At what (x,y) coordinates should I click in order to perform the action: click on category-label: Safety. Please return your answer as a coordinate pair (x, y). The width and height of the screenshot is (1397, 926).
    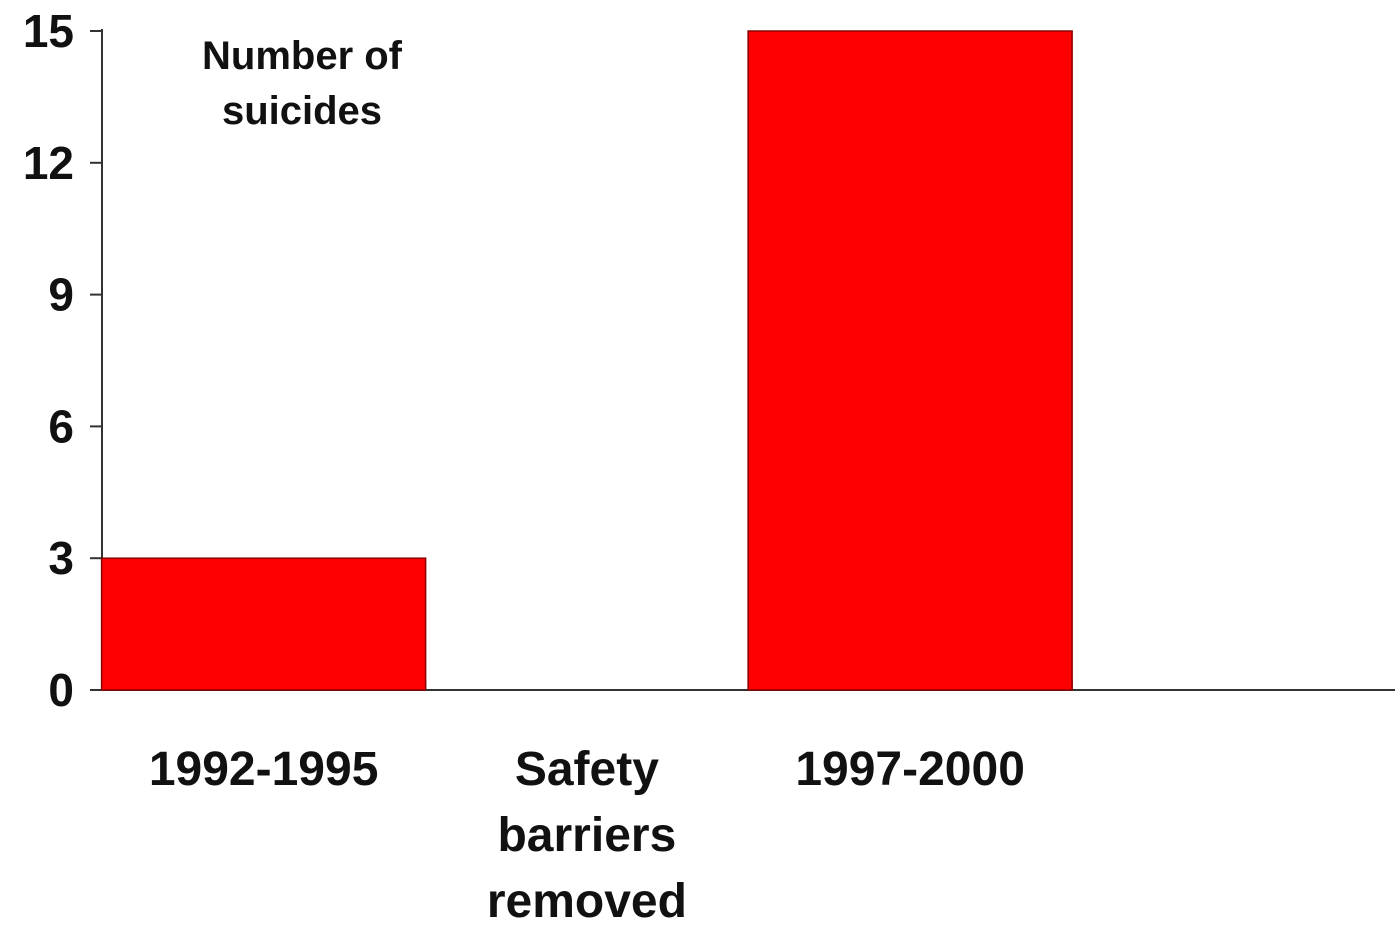
    Looking at the image, I should click on (587, 769).